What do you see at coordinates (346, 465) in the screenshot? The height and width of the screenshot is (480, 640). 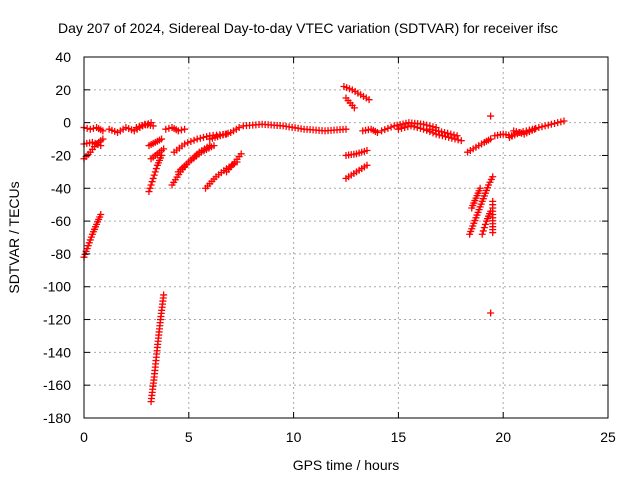 I see `x-axis-label: GPS time / hours` at bounding box center [346, 465].